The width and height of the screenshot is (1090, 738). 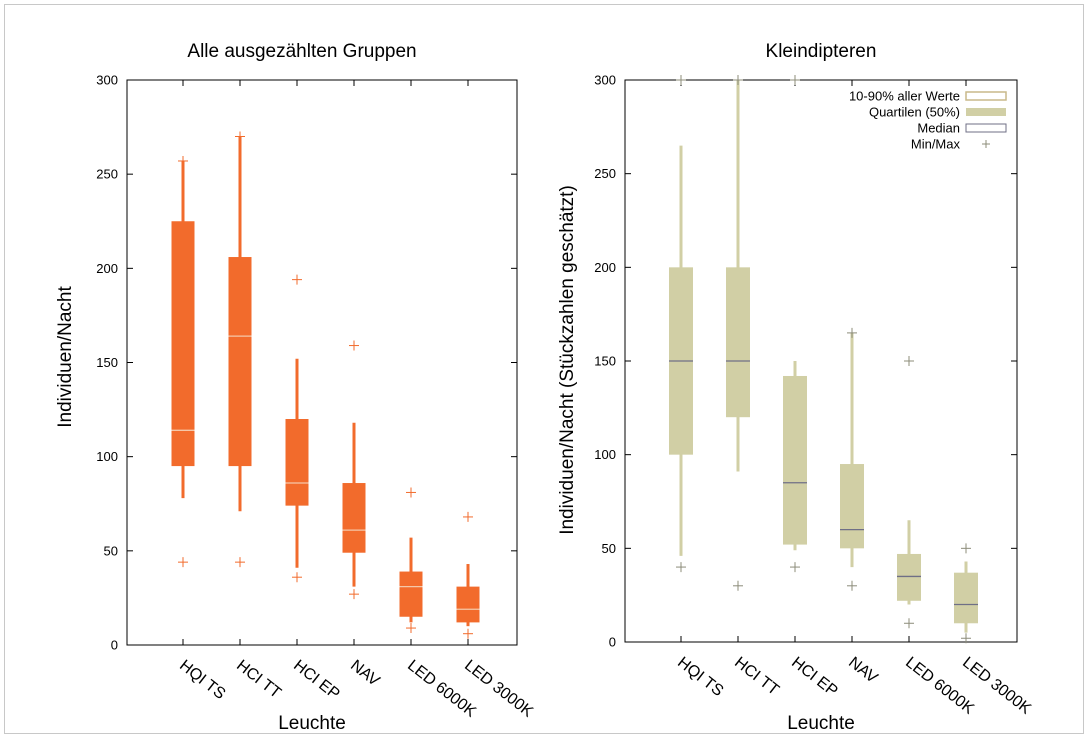 What do you see at coordinates (301, 51) in the screenshot?
I see `chart-title: Alle ausgezählten Gruppen` at bounding box center [301, 51].